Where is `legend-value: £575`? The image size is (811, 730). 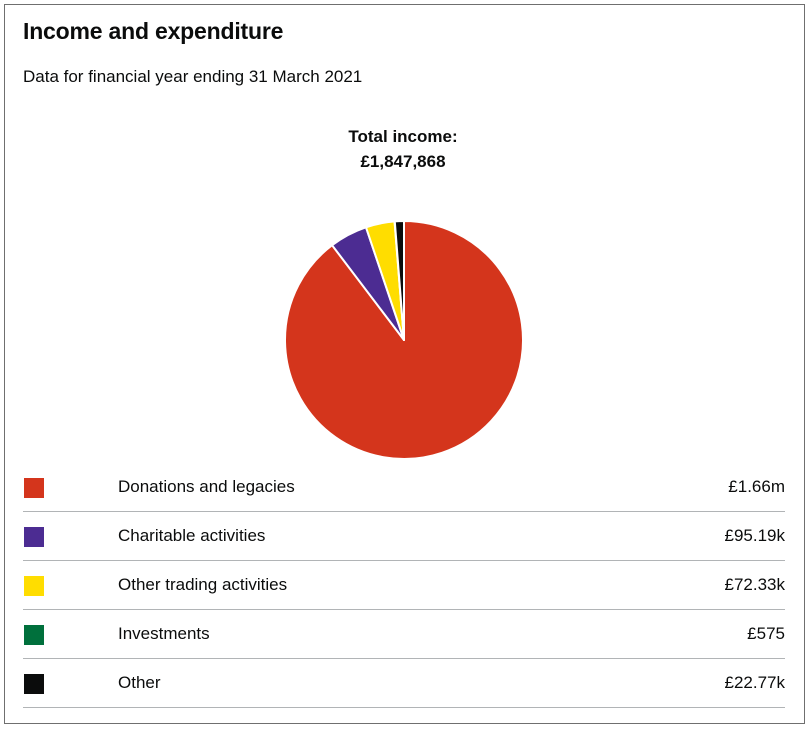
legend-value: £575 is located at coordinates (766, 633).